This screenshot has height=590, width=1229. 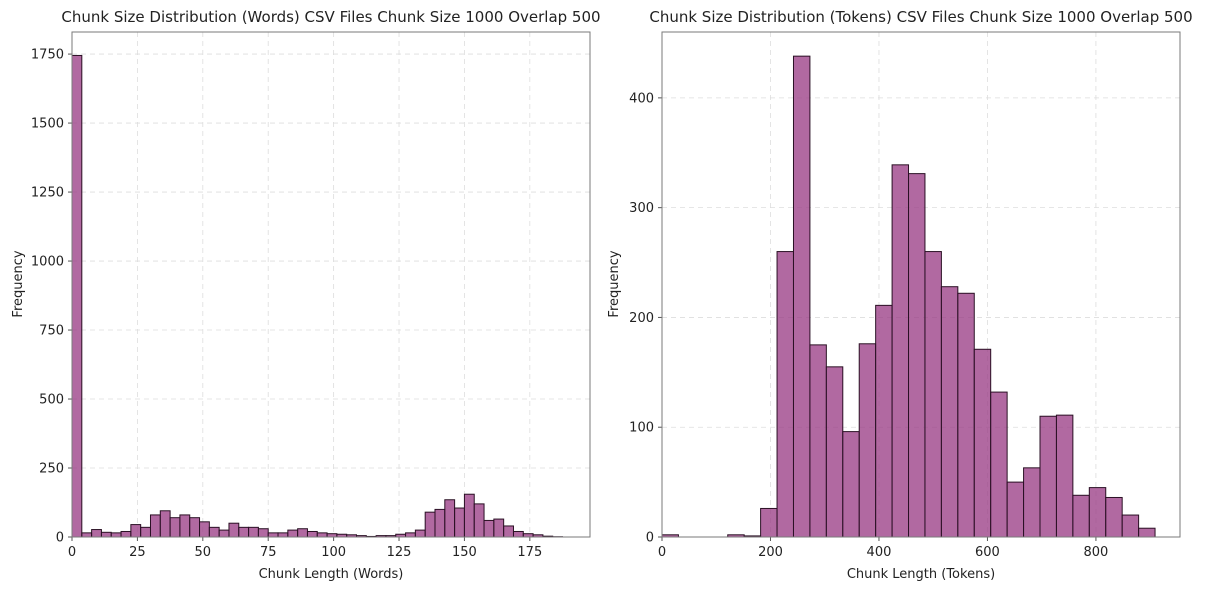 What do you see at coordinates (333, 552) in the screenshot?
I see `x-tick-label: 100` at bounding box center [333, 552].